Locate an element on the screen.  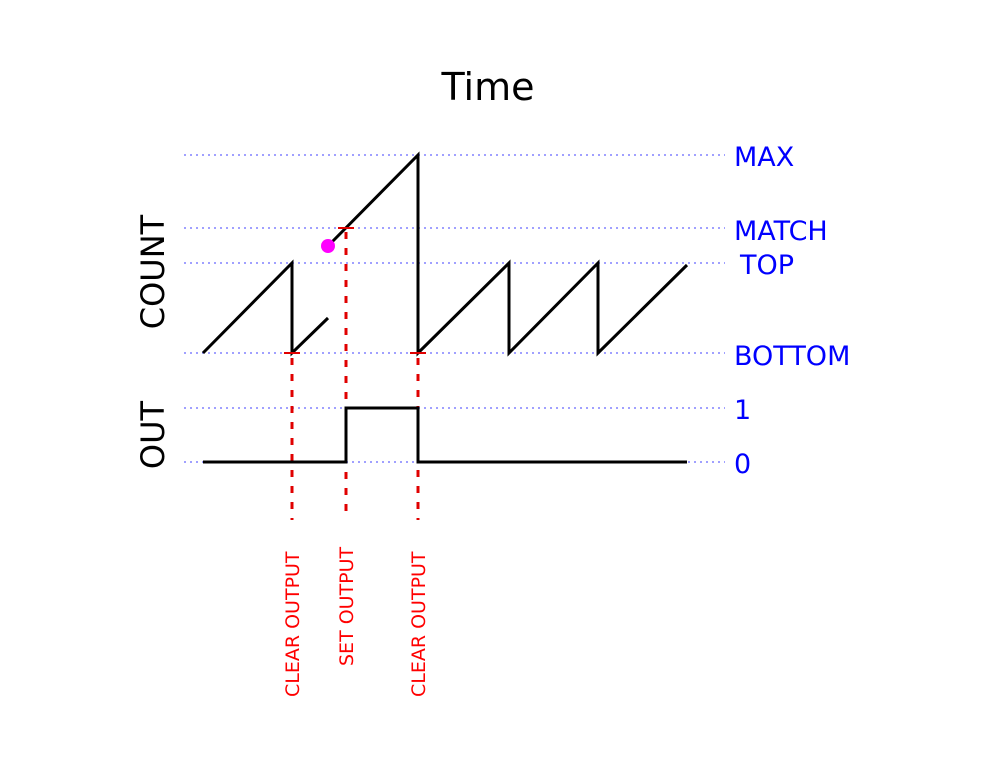
count-axis-label: COUNT is located at coordinates (153, 271).